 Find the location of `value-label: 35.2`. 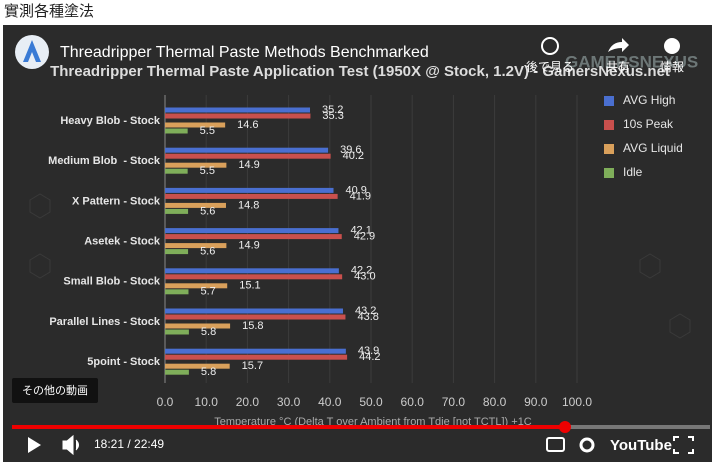

value-label: 35.2 is located at coordinates (332, 110).